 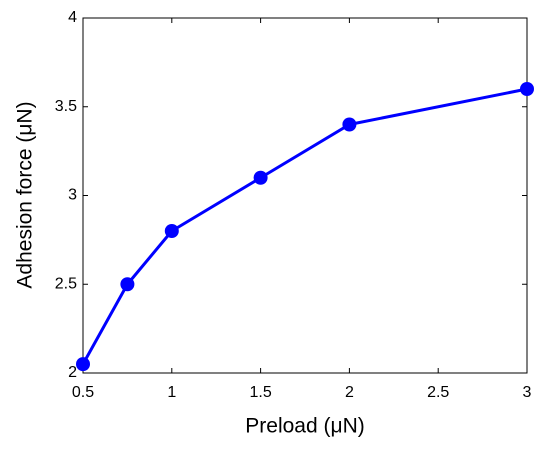 I want to click on x-axis-title: Preload (μN), so click(x=304, y=426).